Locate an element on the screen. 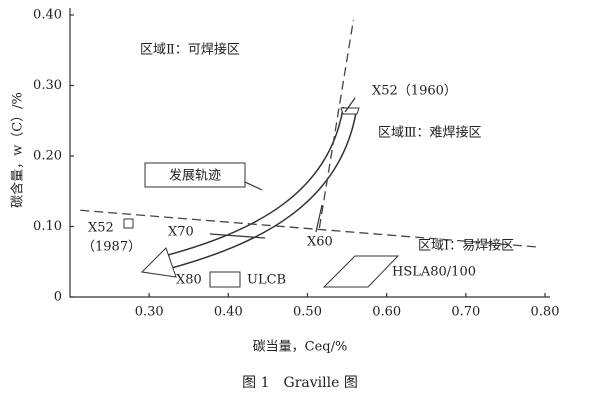 The image size is (600, 400). annotation: 区域Ⅰ：易焊接区 is located at coordinates (466, 246).